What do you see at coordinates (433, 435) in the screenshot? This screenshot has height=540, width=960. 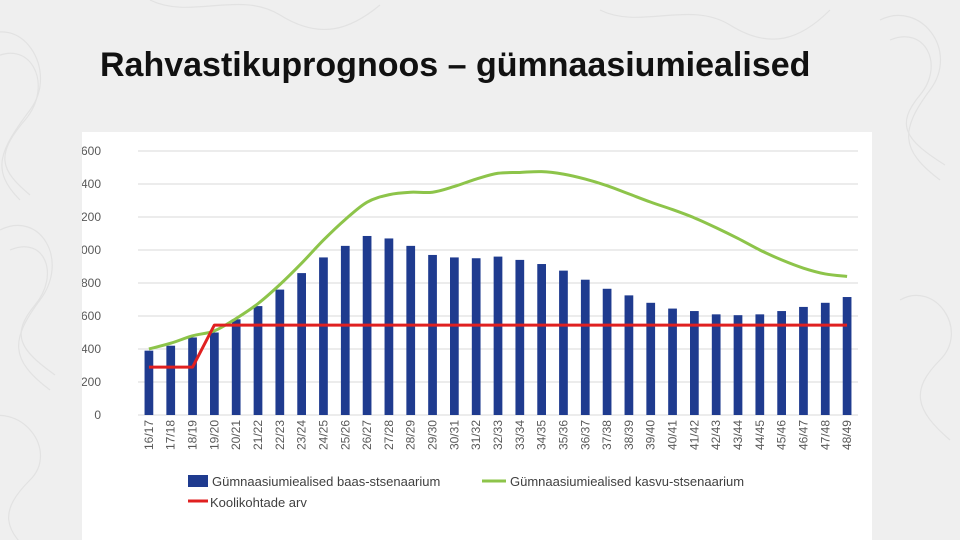 I see `x-tick-label: 29/30` at bounding box center [433, 435].